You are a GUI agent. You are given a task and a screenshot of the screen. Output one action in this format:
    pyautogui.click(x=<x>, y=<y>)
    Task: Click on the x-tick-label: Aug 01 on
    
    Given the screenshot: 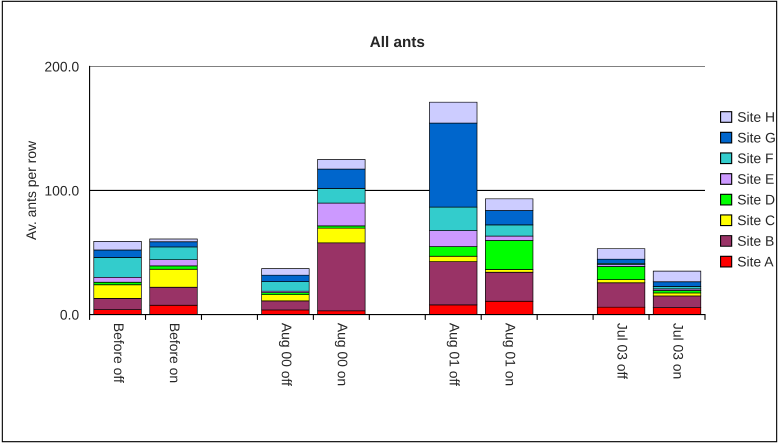 What is the action you would take?
    pyautogui.click(x=509, y=354)
    